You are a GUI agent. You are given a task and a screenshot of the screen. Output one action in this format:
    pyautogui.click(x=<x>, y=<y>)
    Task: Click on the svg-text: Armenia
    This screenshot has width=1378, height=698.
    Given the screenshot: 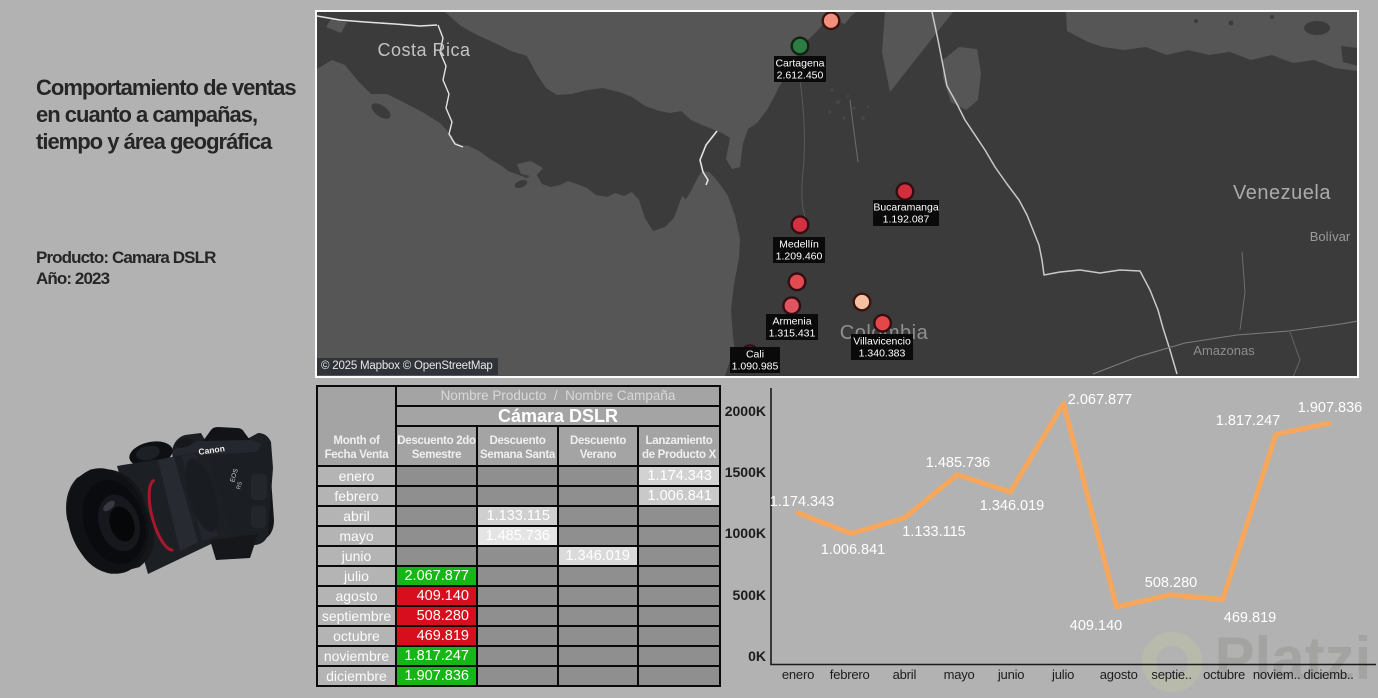 What is the action you would take?
    pyautogui.click(x=791, y=322)
    